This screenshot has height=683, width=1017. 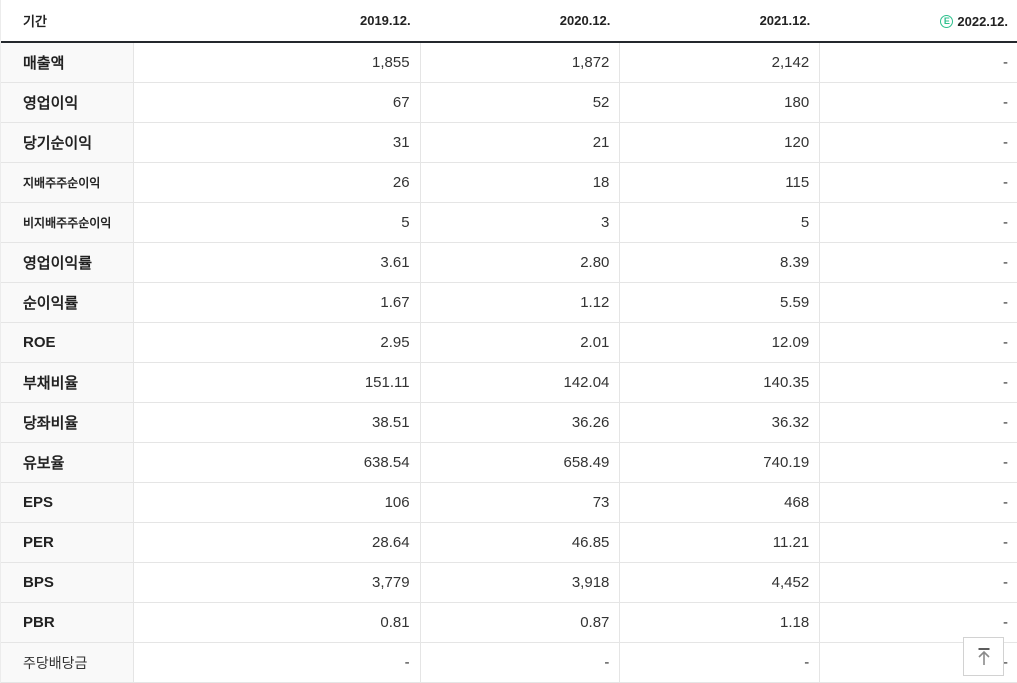 I want to click on cell-2021-value: 5, so click(x=720, y=222).